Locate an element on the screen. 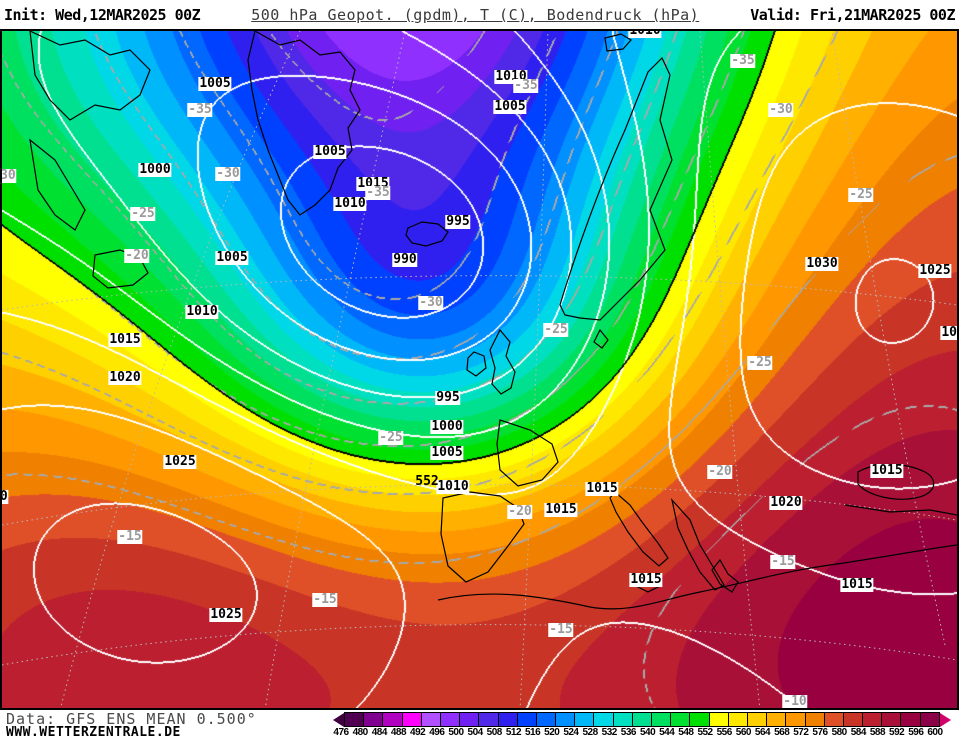 The image size is (959, 741). coast-labrador is located at coordinates (57, 184).